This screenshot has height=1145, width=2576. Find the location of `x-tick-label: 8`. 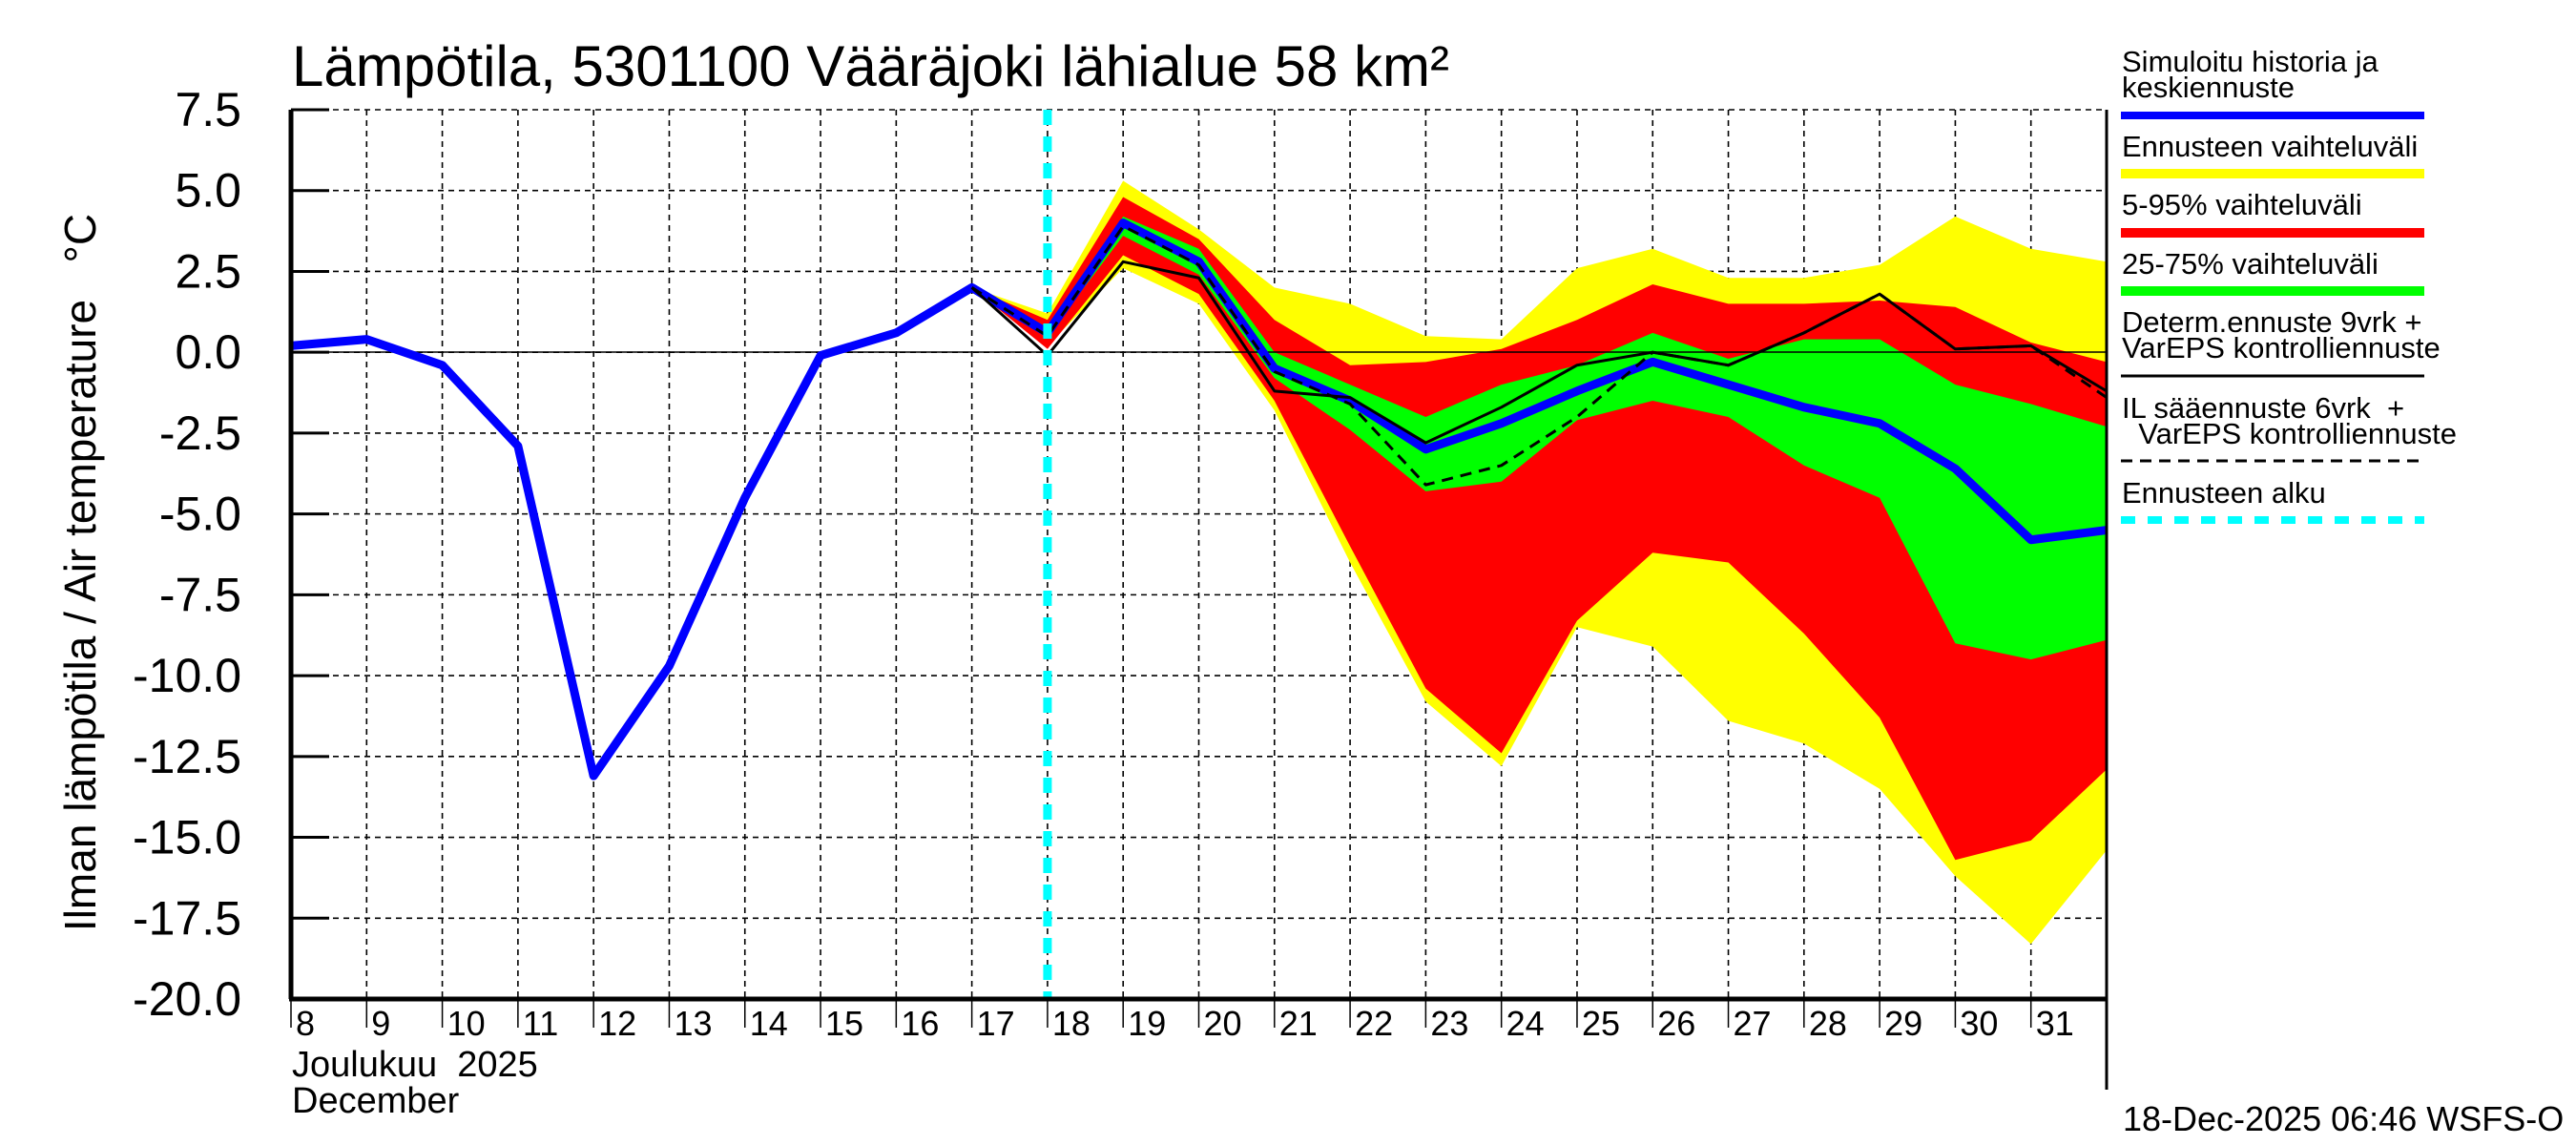

x-tick-label: 8 is located at coordinates (305, 1023).